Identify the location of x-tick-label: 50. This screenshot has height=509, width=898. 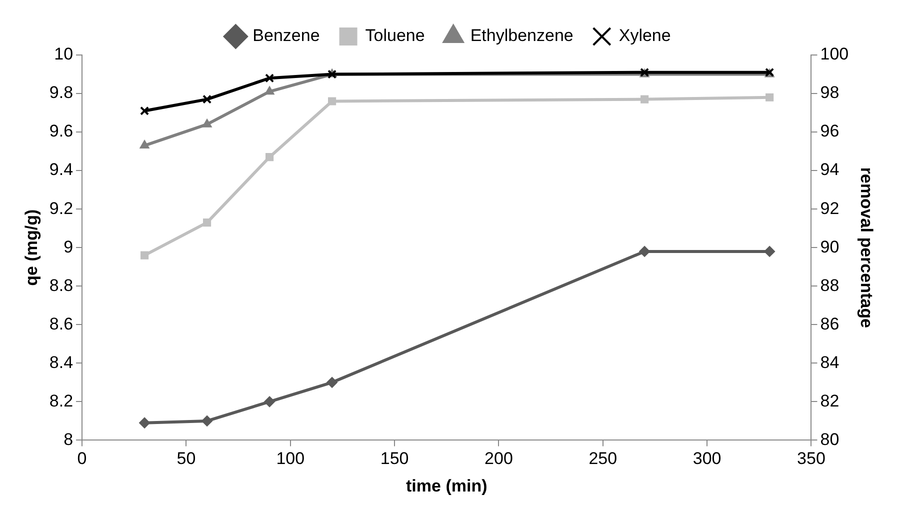
(186, 458).